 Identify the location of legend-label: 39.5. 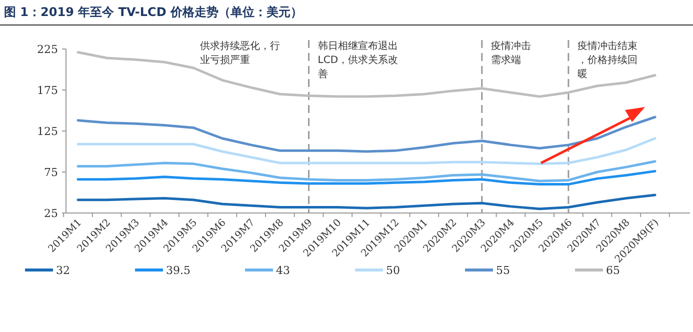
(178, 270).